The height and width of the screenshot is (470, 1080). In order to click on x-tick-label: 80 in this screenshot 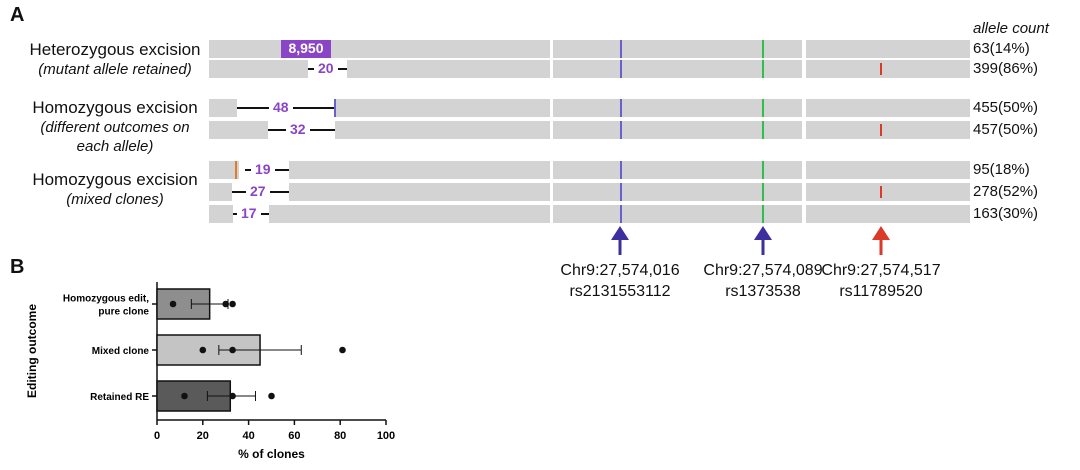, I will do `click(340, 436)`.